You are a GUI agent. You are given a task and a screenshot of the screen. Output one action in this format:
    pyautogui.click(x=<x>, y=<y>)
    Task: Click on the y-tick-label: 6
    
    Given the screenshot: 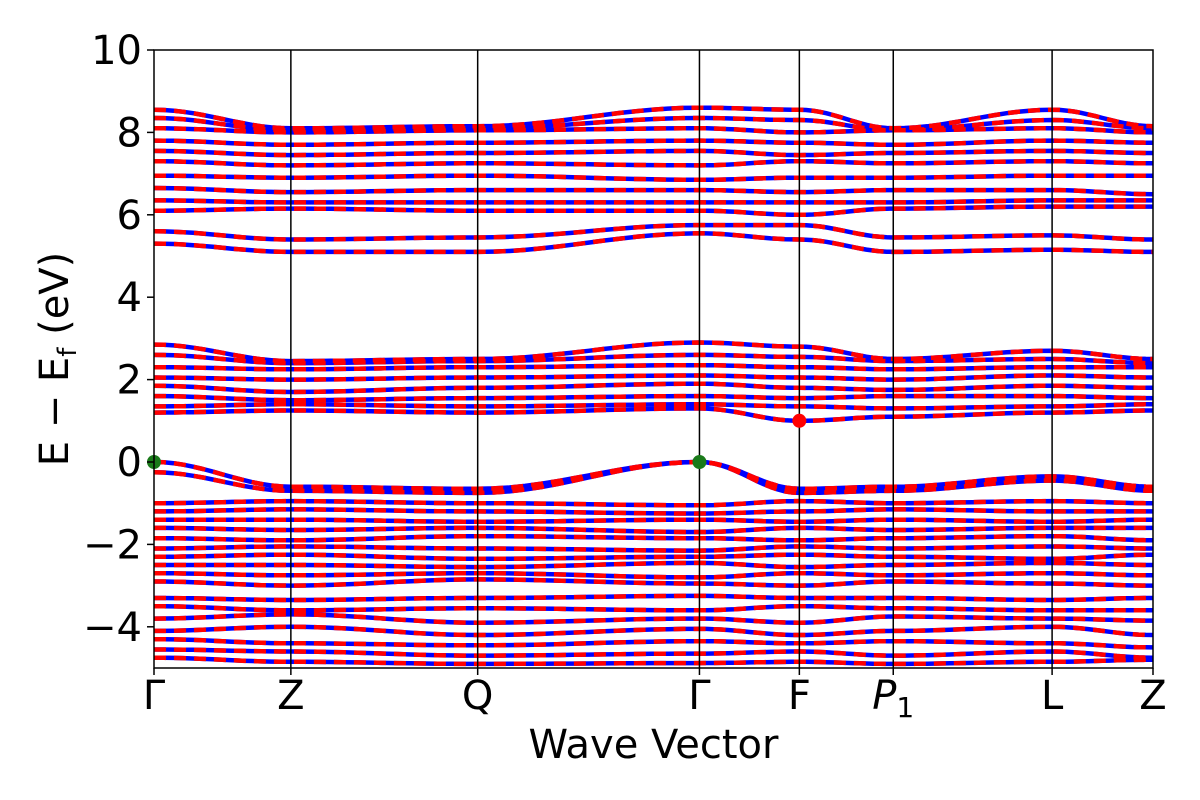 What is the action you would take?
    pyautogui.click(x=129, y=216)
    